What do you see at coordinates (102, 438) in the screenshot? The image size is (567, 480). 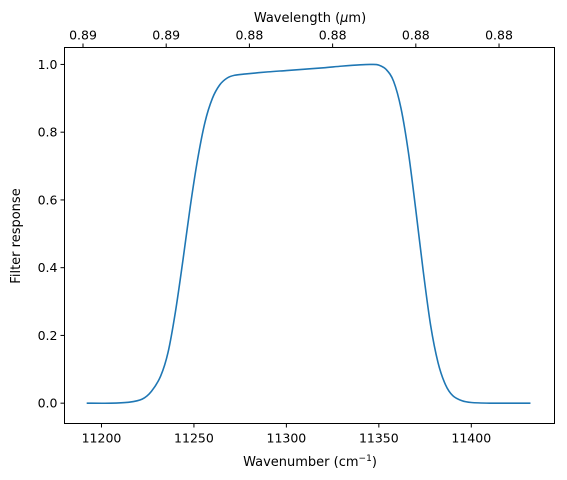 I see `x-tick-label: 11200` at bounding box center [102, 438].